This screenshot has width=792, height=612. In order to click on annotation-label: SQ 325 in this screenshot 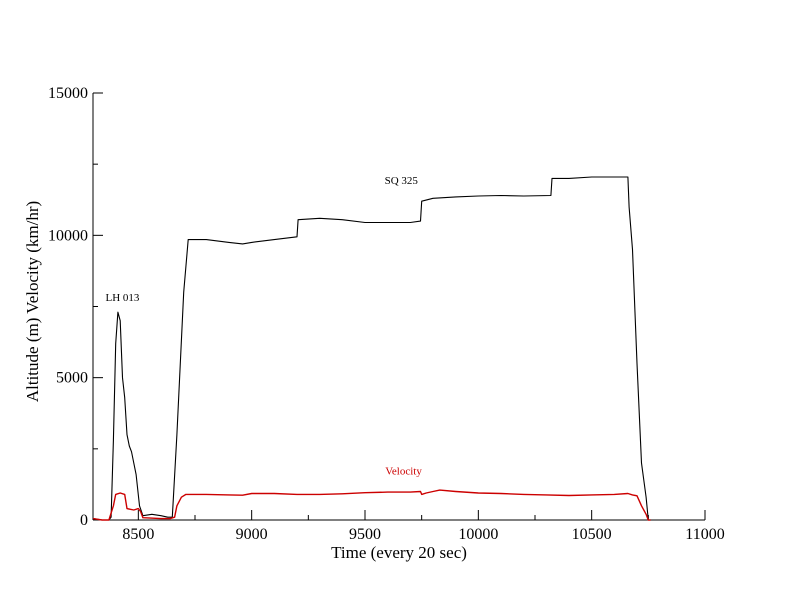, I will do `click(402, 181)`.